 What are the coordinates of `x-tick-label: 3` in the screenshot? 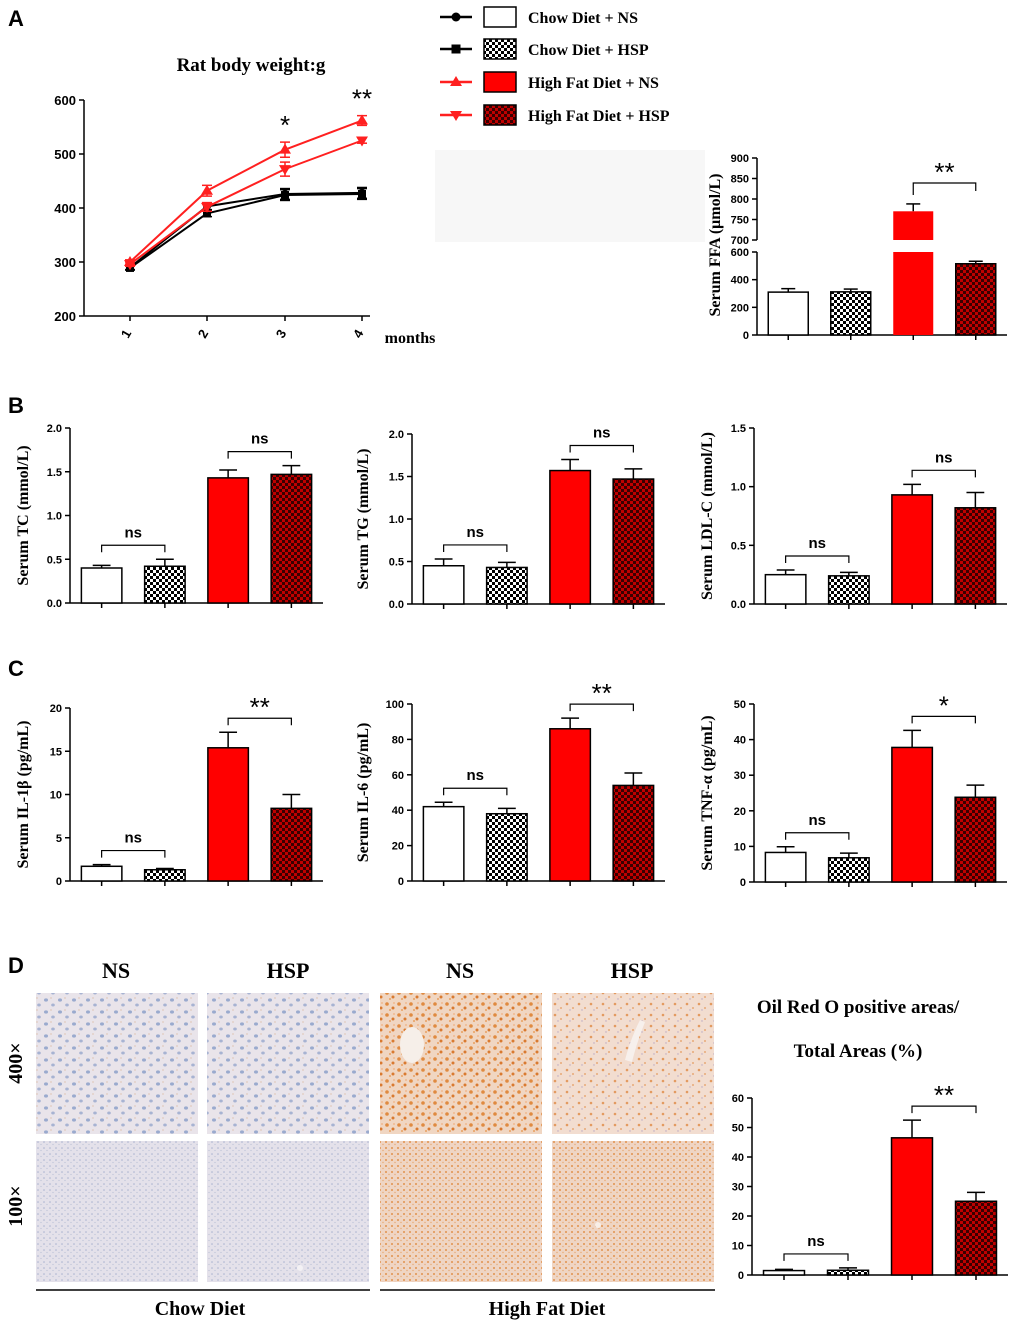 It's located at (281, 334).